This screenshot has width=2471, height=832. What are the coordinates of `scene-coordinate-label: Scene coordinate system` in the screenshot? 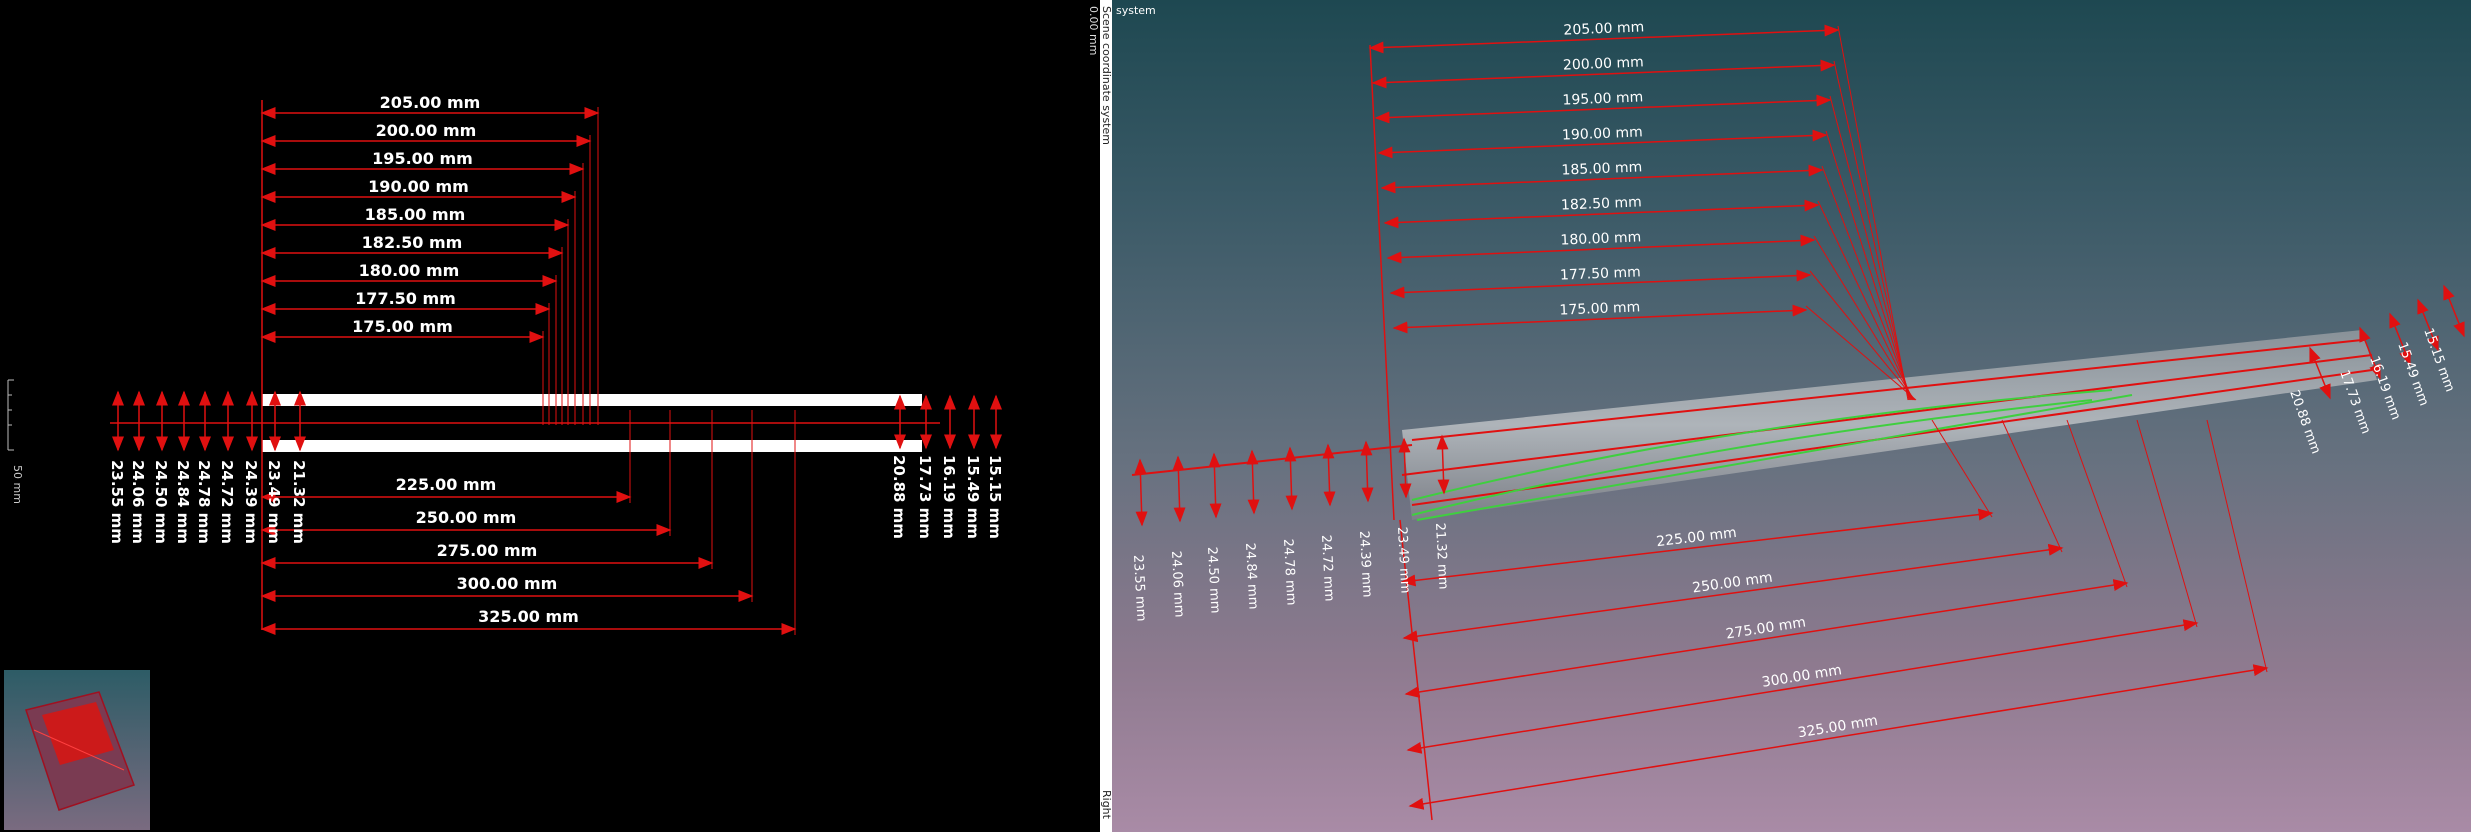 It's located at (1106, 75).